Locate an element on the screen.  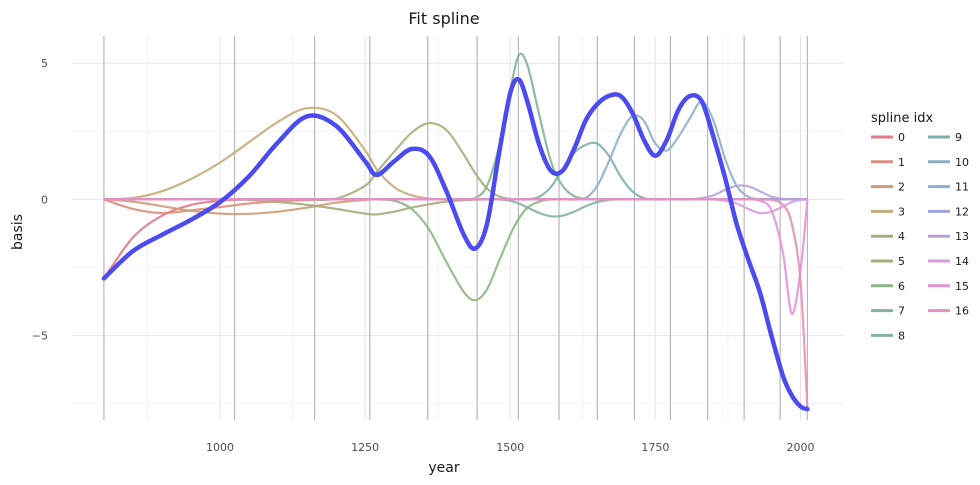
legend-label-10: 10 is located at coordinates (962, 162).